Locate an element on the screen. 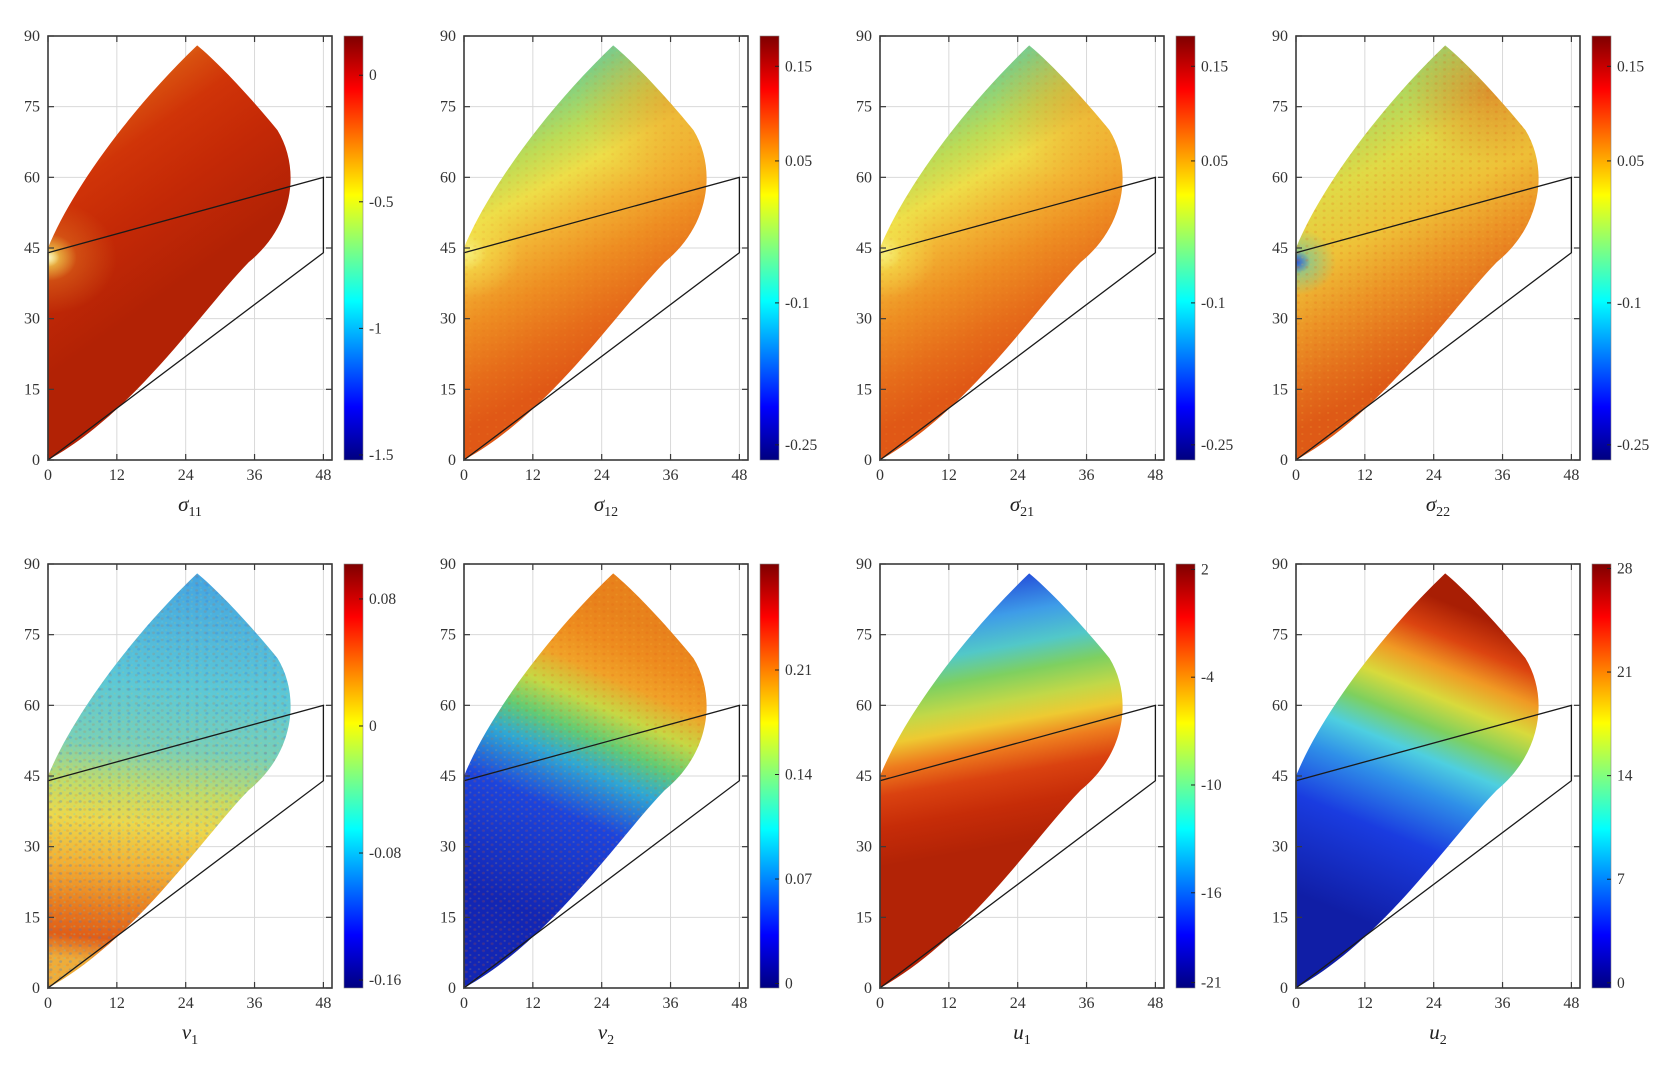  speckle-noise-overlay is located at coordinates (585, 780).